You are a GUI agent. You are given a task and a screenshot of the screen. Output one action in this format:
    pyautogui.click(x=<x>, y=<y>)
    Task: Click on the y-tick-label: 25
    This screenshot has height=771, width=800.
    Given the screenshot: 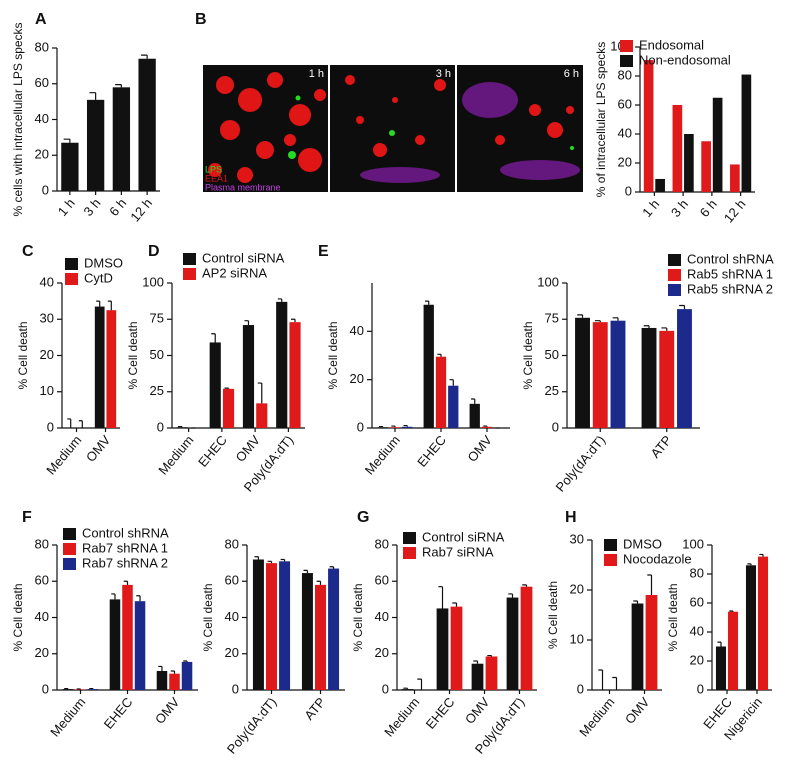 What is the action you would take?
    pyautogui.click(x=552, y=390)
    